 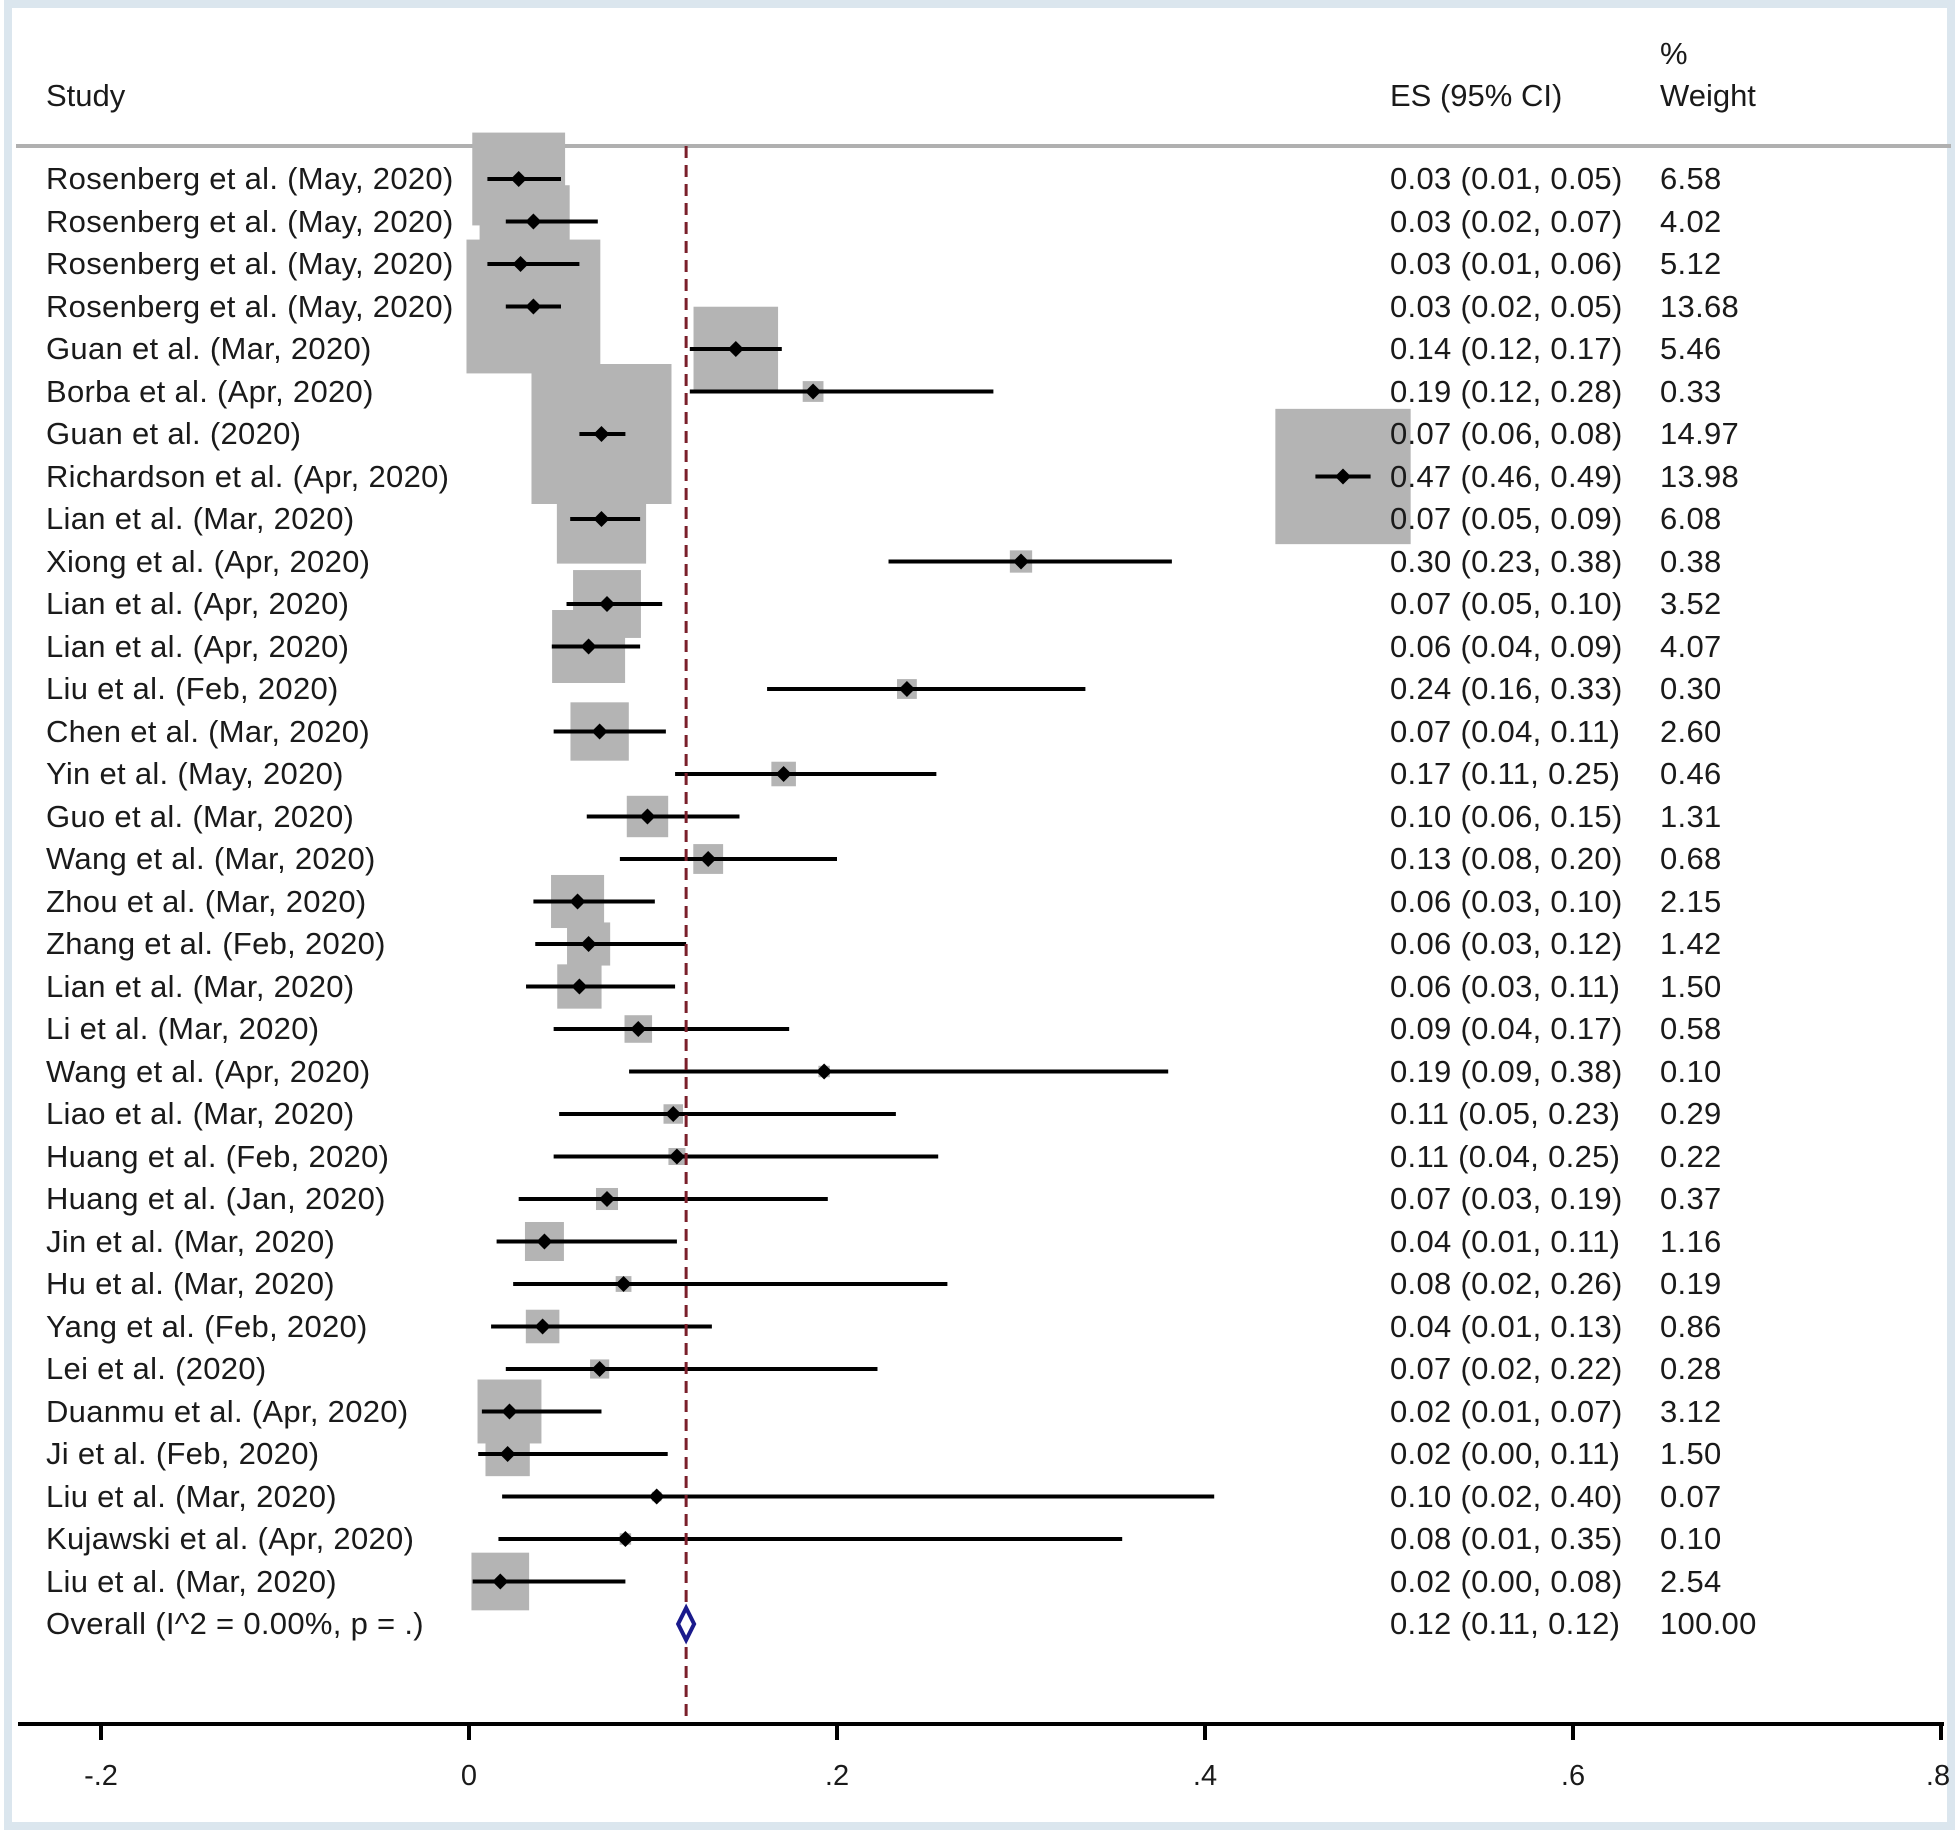 What do you see at coordinates (1691, 1368) in the screenshot?
I see `weight-text: 0.28` at bounding box center [1691, 1368].